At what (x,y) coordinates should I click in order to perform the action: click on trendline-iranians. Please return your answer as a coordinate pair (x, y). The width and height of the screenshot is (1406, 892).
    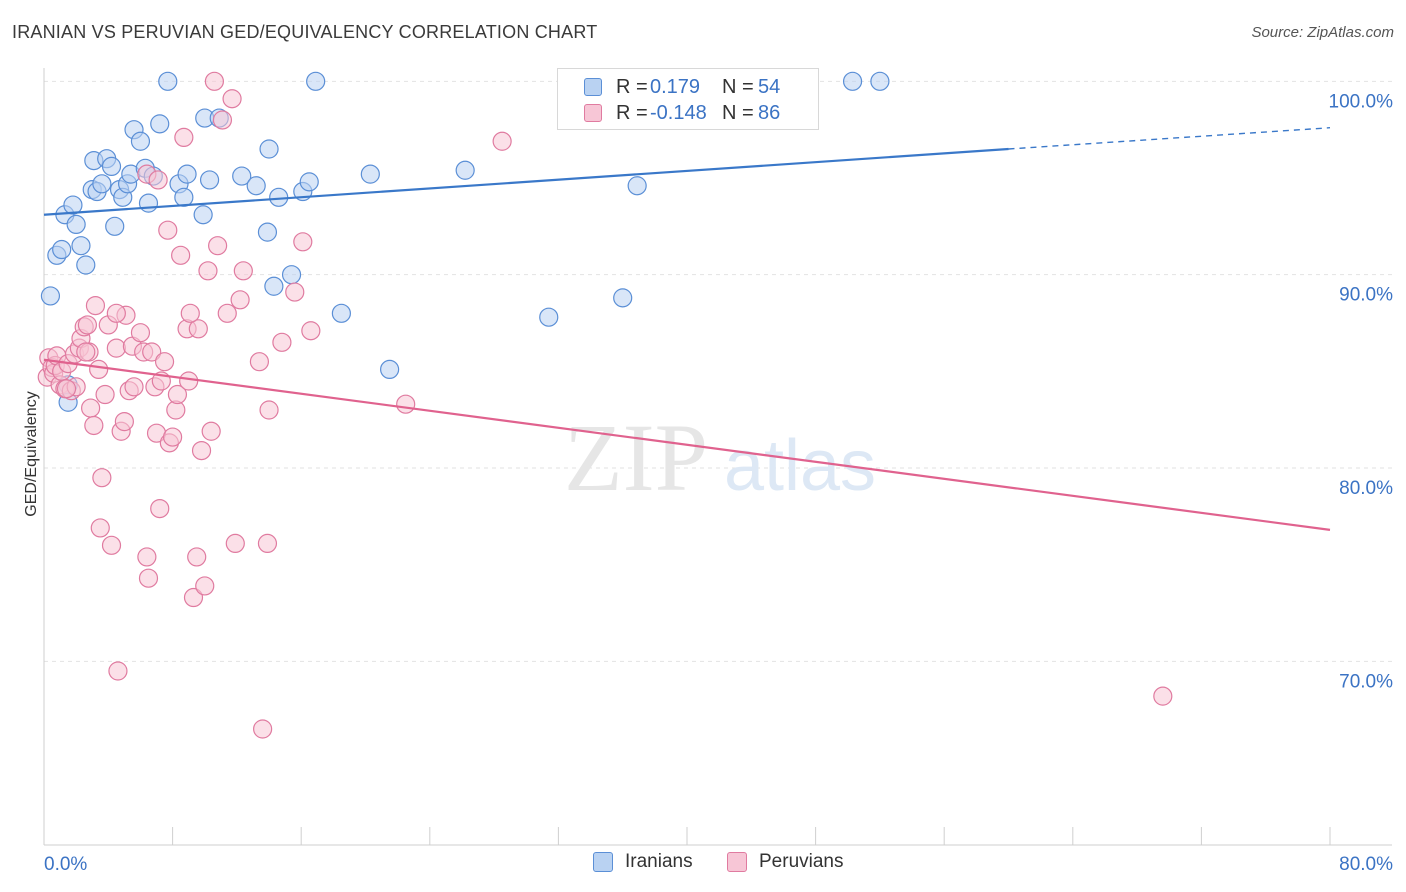
    Looking at the image, I should click on (526, 181).